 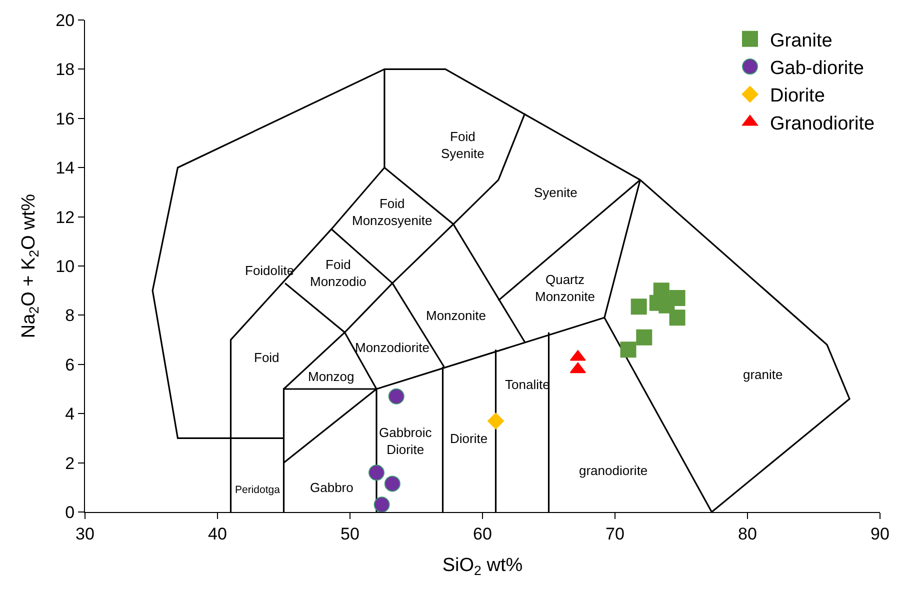 What do you see at coordinates (747, 534) in the screenshot?
I see `x-tick-label: 80` at bounding box center [747, 534].